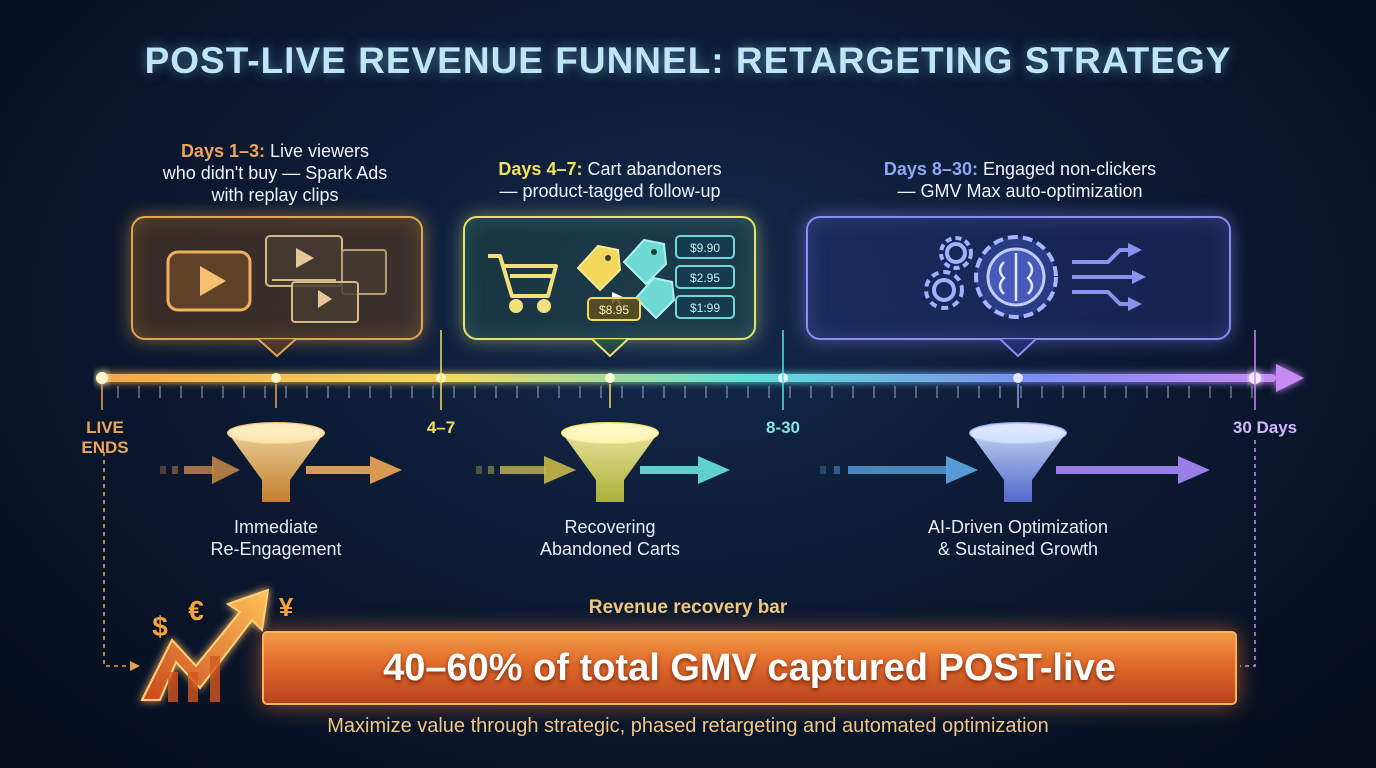 This screenshot has height=768, width=1376. What do you see at coordinates (526, 470) in the screenshot?
I see `phase-2-in-arrow` at bounding box center [526, 470].